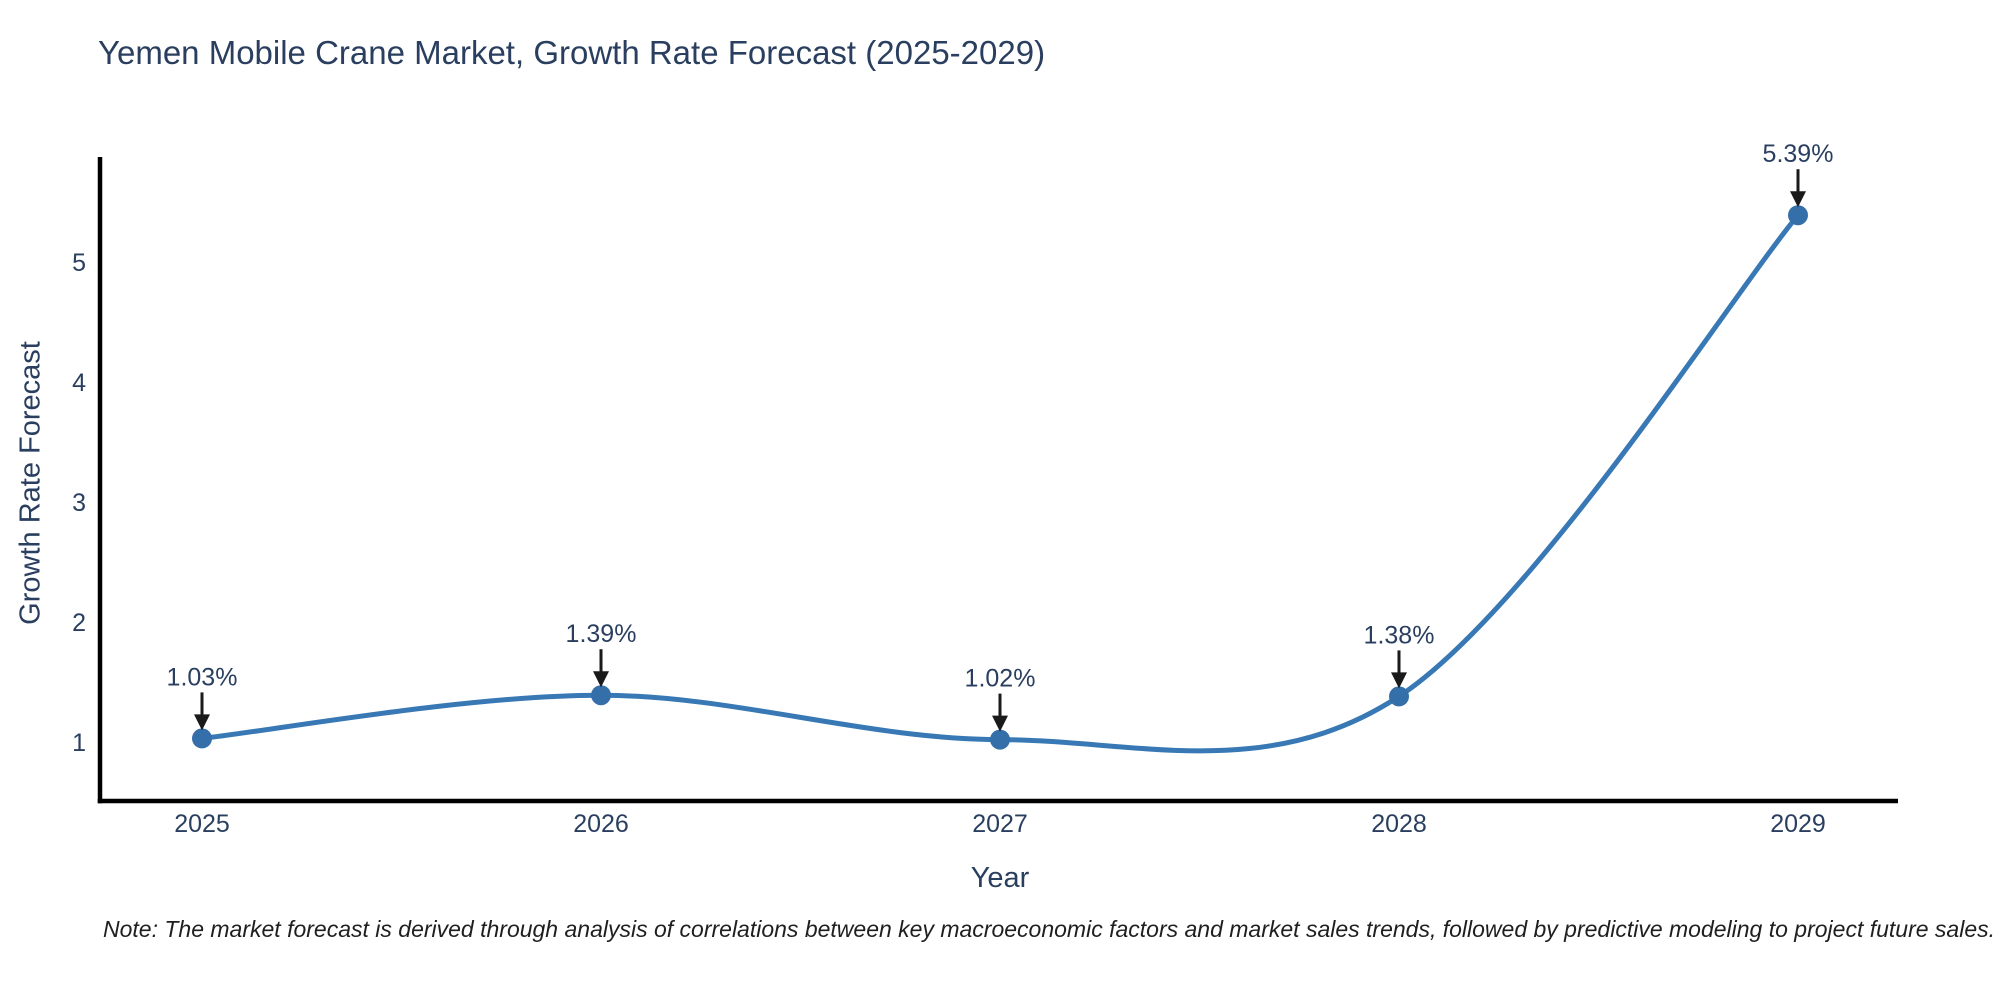 The width and height of the screenshot is (2000, 1000). I want to click on y-tick-label: 3, so click(79, 503).